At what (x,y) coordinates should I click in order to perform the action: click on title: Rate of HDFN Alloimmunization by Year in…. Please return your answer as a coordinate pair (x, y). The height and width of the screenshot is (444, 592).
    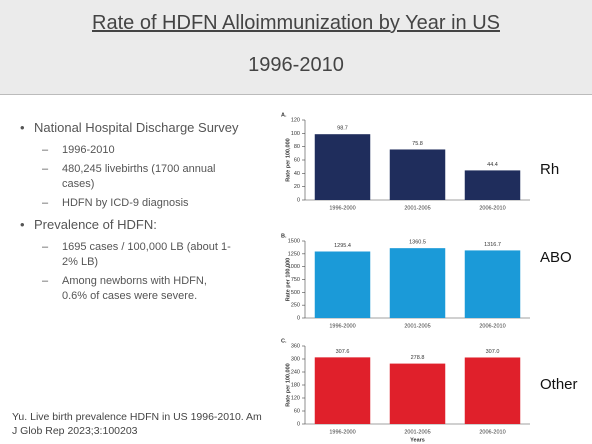
    Looking at the image, I should click on (296, 23).